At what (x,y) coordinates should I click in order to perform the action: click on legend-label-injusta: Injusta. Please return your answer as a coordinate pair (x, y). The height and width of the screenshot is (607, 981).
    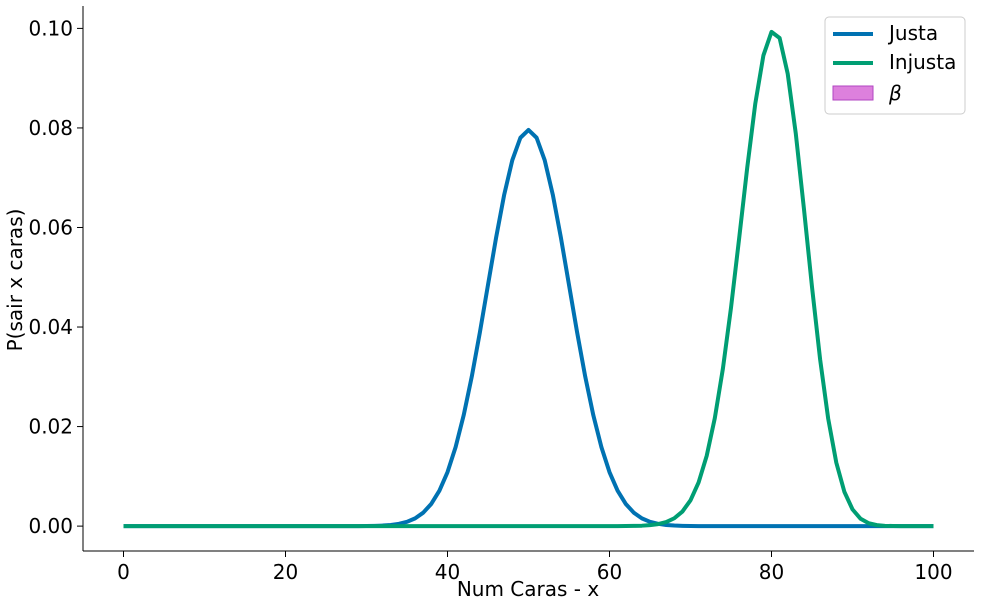
    Looking at the image, I should click on (922, 62).